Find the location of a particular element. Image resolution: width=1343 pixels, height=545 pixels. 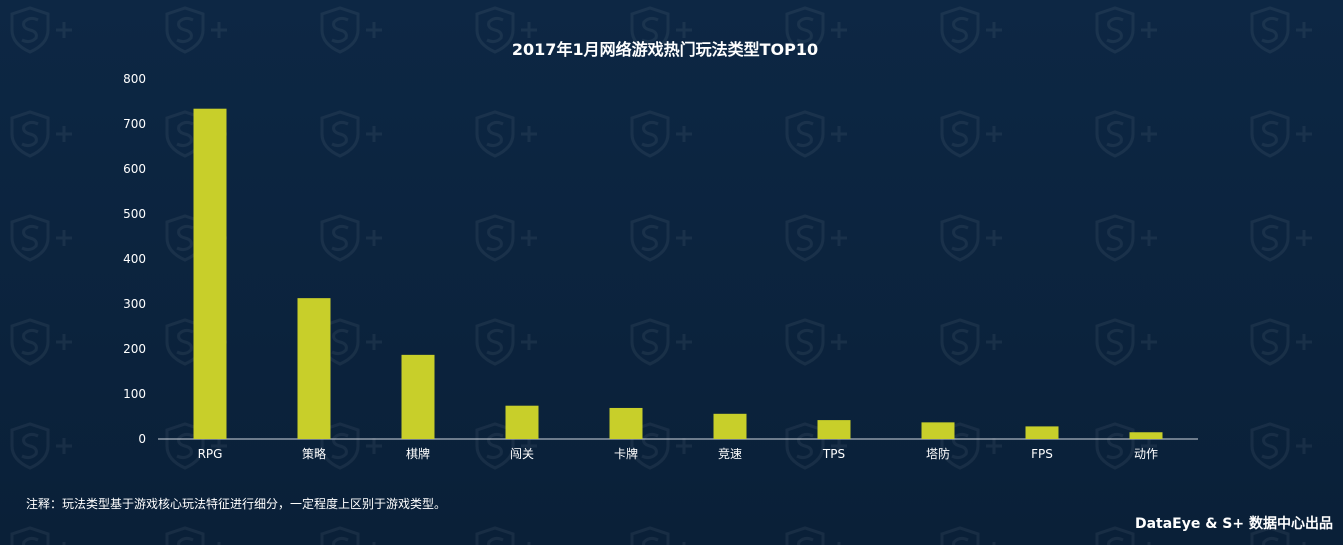

y-tick-label: 300 is located at coordinates (134, 304).